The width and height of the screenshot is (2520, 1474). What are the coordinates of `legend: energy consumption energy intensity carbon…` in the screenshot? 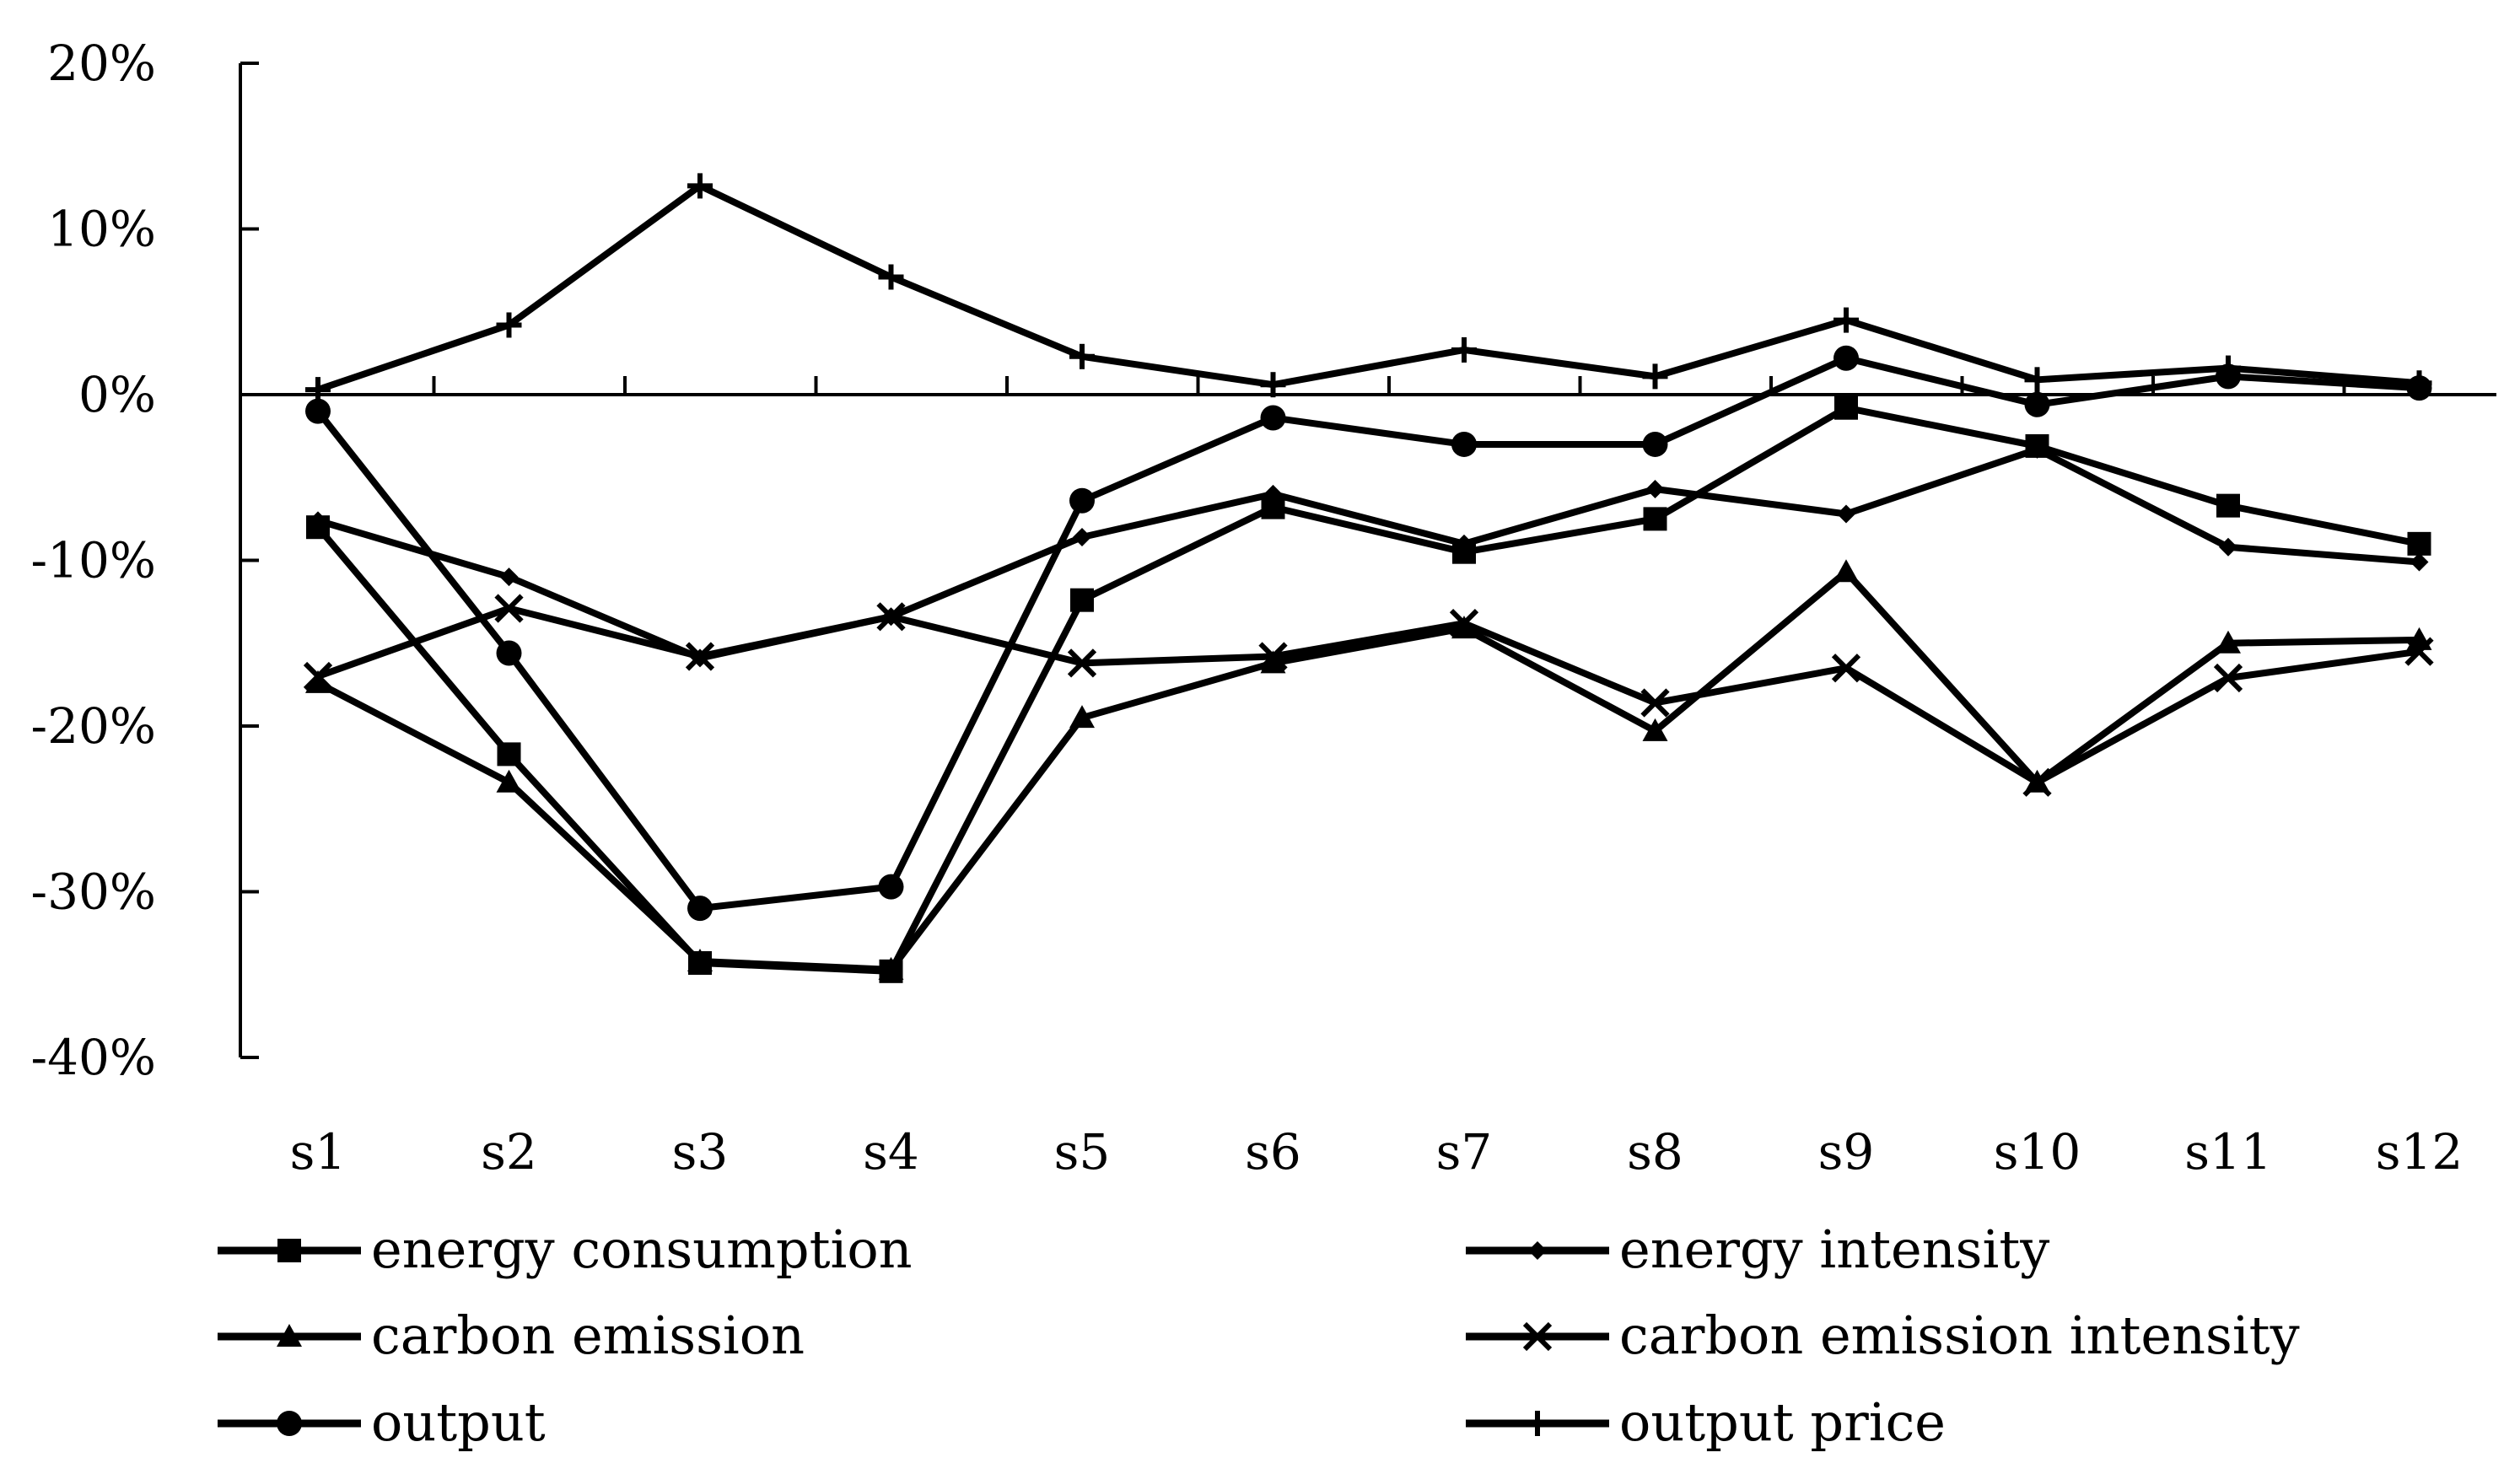 It's located at (1259, 1335).